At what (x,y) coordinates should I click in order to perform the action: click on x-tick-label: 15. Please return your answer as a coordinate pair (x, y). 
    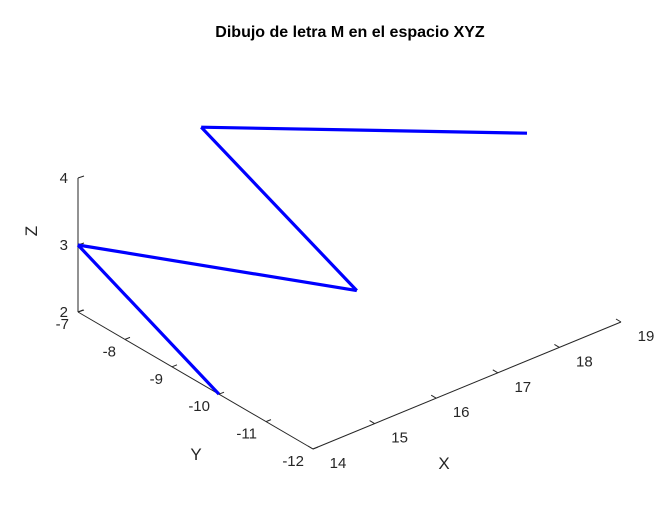
    Looking at the image, I should click on (399, 438).